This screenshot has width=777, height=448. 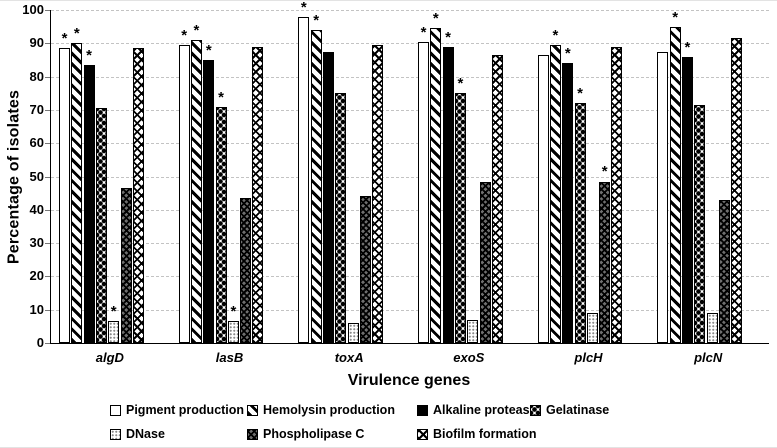 What do you see at coordinates (252, 434) in the screenshot?
I see `phospholipase-legend-marker` at bounding box center [252, 434].